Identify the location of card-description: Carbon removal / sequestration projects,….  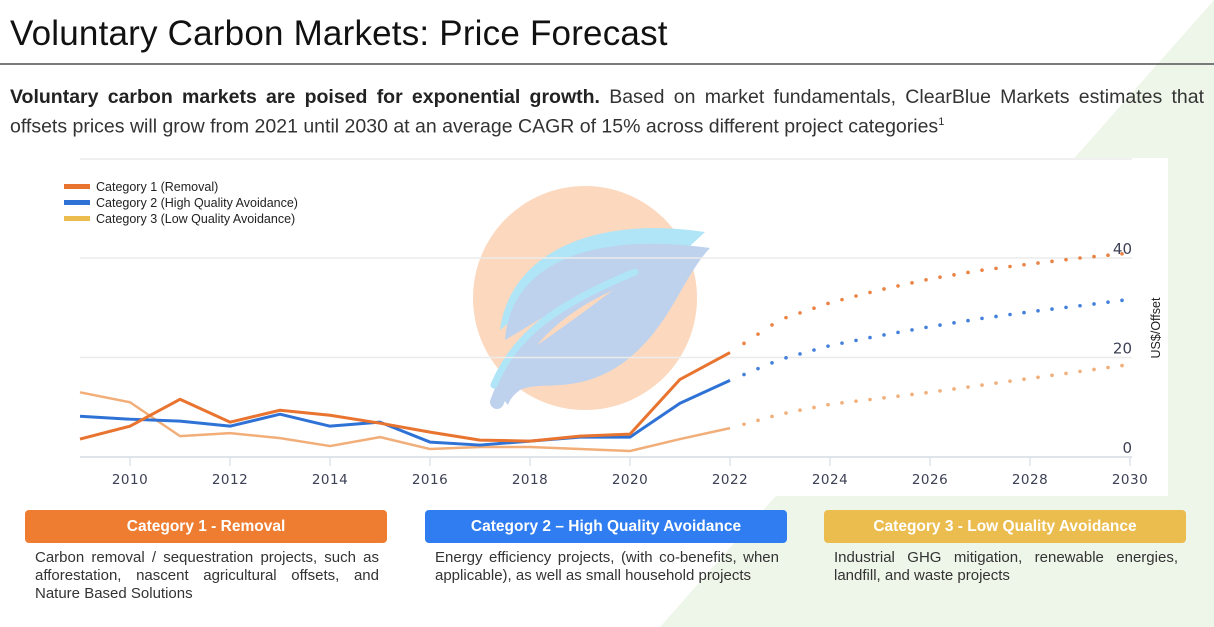
(207, 575).